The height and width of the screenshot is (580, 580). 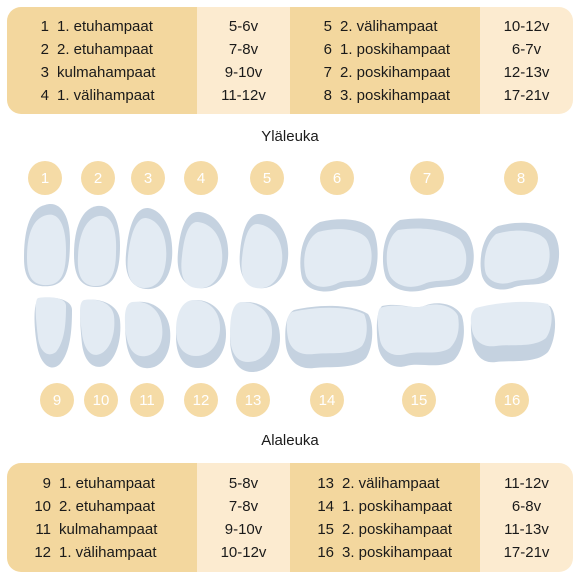 I want to click on tooth-name: 1. etuhampaat, so click(x=105, y=26).